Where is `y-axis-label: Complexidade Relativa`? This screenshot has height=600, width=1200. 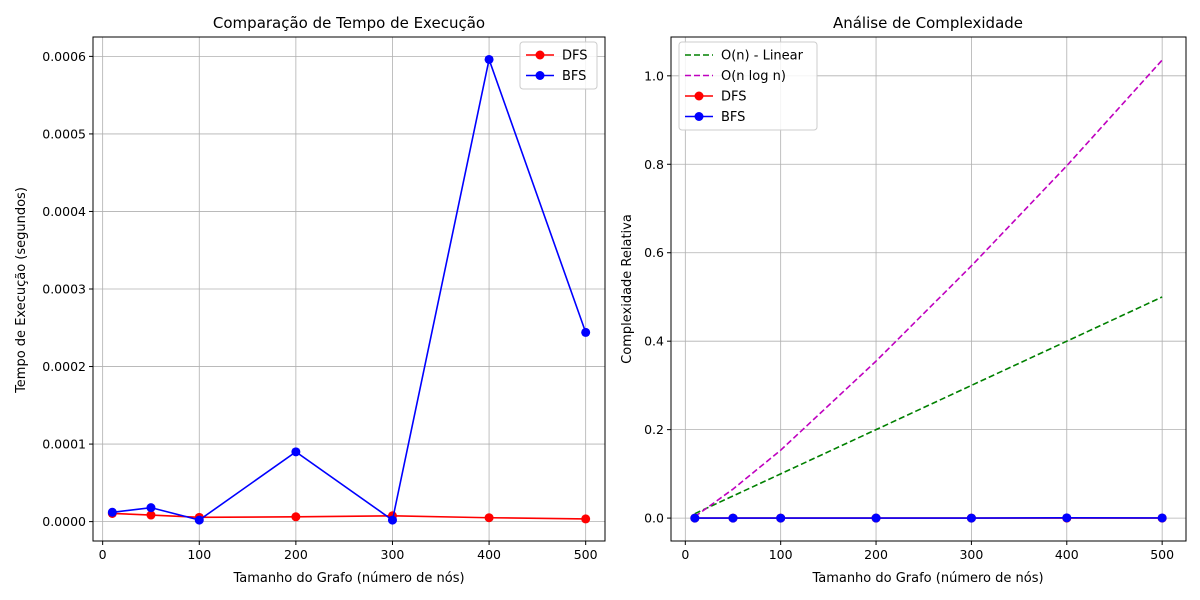 y-axis-label: Complexidade Relativa is located at coordinates (627, 289).